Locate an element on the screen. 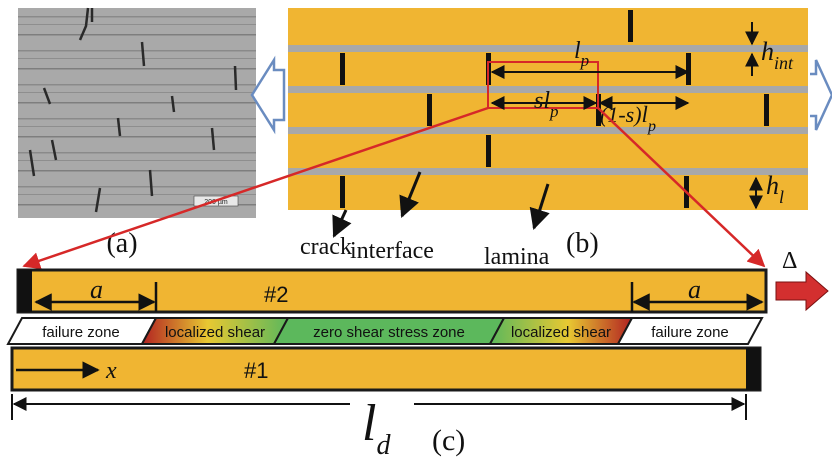 This screenshot has width=832, height=460. delta-label: Δ is located at coordinates (789, 261).